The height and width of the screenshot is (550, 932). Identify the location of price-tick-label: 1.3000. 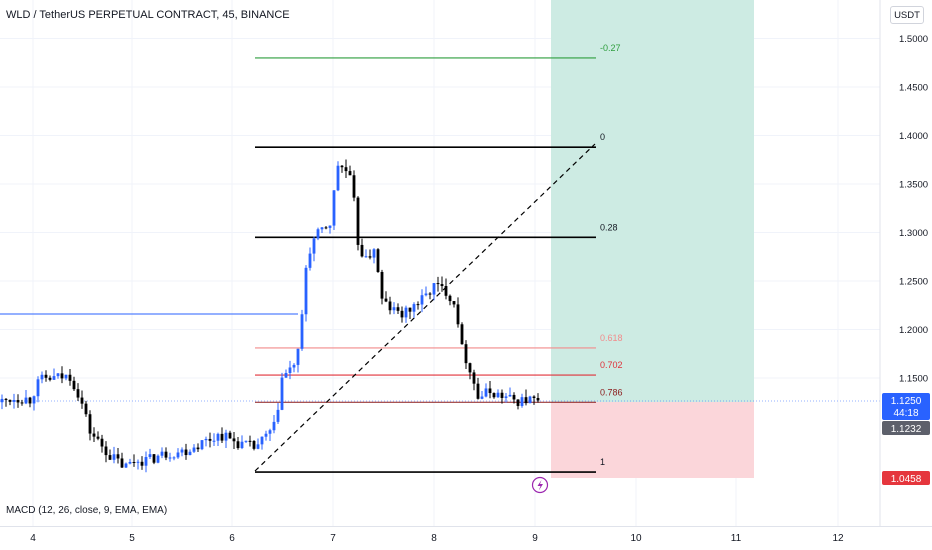
(913, 233).